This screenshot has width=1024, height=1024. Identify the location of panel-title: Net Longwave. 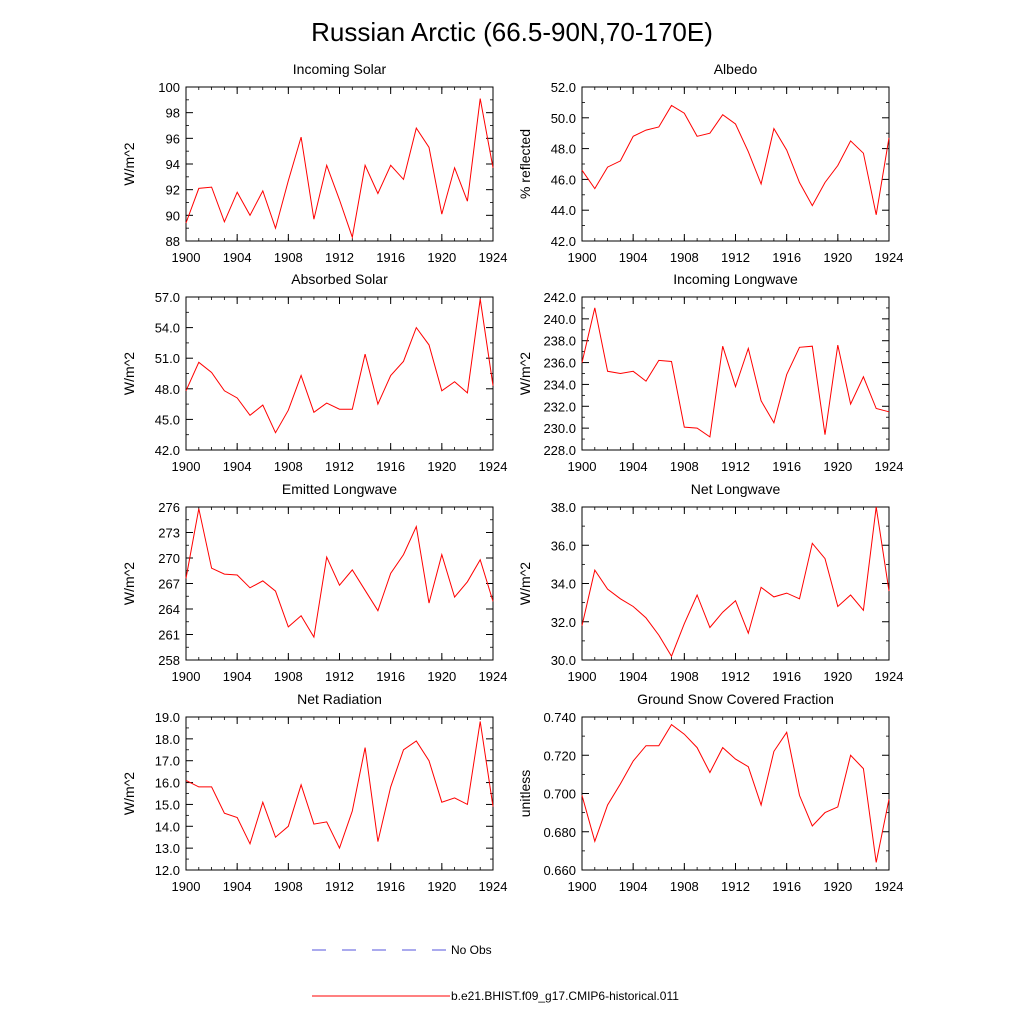
(736, 489).